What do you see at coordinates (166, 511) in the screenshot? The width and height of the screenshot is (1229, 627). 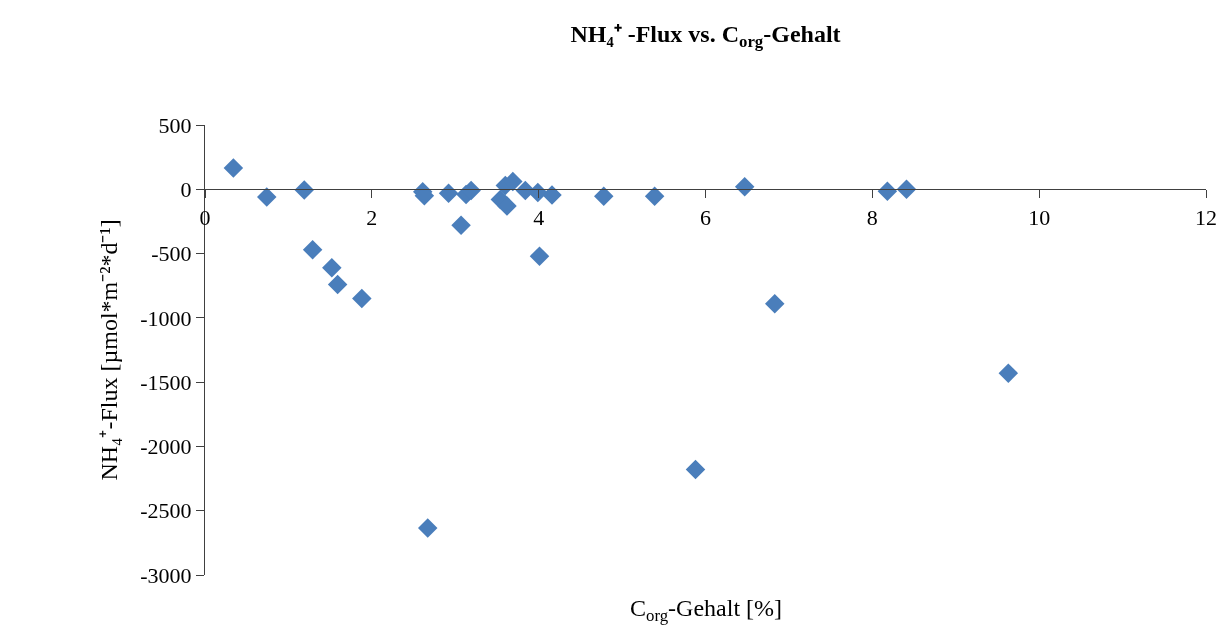 I see `y-tick-label: -2500` at bounding box center [166, 511].